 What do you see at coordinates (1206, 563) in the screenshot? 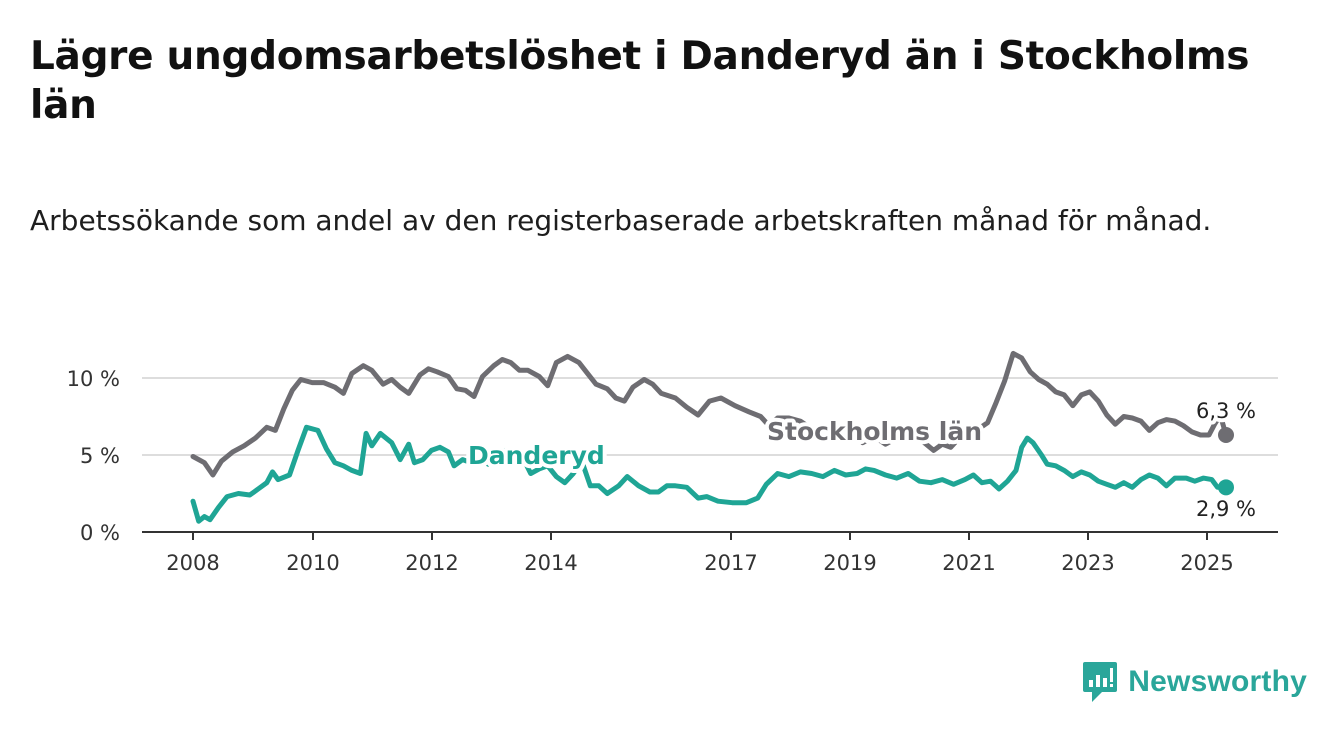
I see `x-tick-label: 2025` at bounding box center [1206, 563].